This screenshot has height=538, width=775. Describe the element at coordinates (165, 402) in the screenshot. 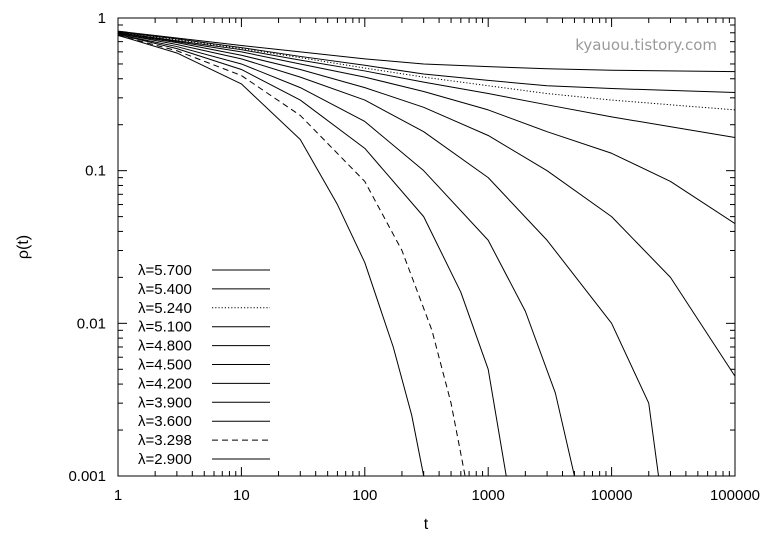

I see `legend-label: λ=3.900` at that location.